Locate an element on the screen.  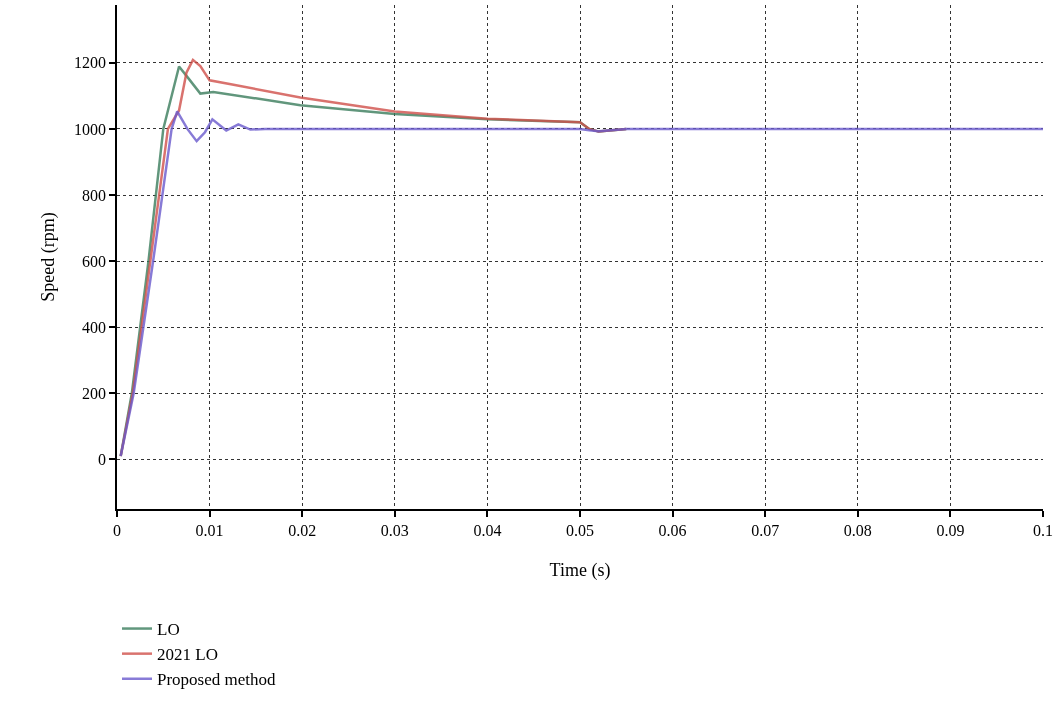
x-tick-label: 0 is located at coordinates (117, 530).